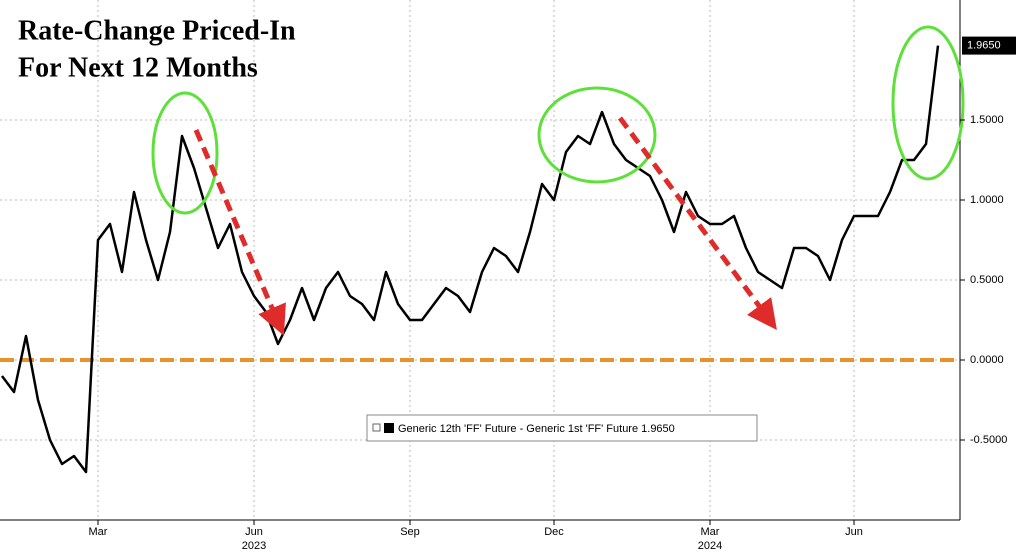 The image size is (1019, 557). I want to click on y-tick-label: 1.0000, so click(987, 200).